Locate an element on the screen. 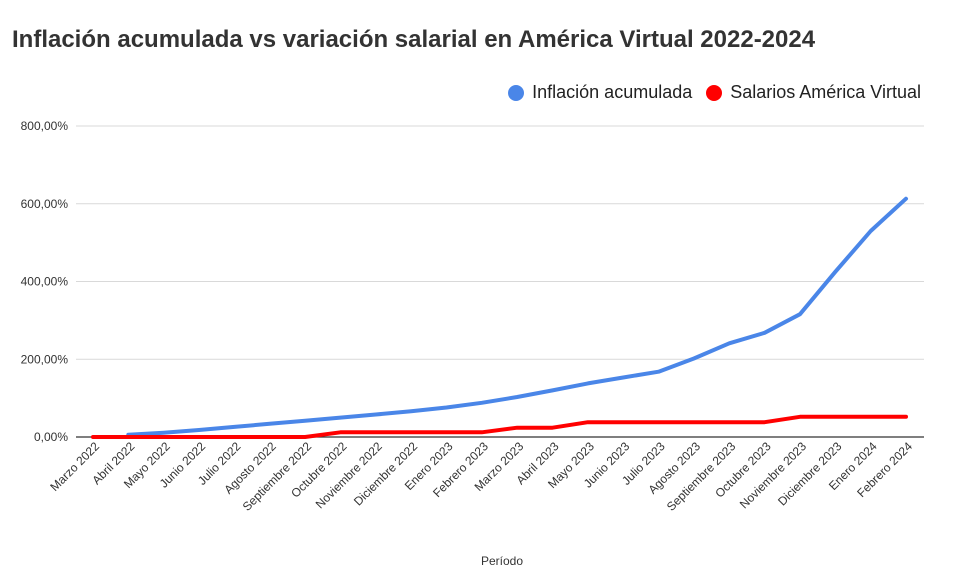  legend-marker-inflacion is located at coordinates (516, 92).